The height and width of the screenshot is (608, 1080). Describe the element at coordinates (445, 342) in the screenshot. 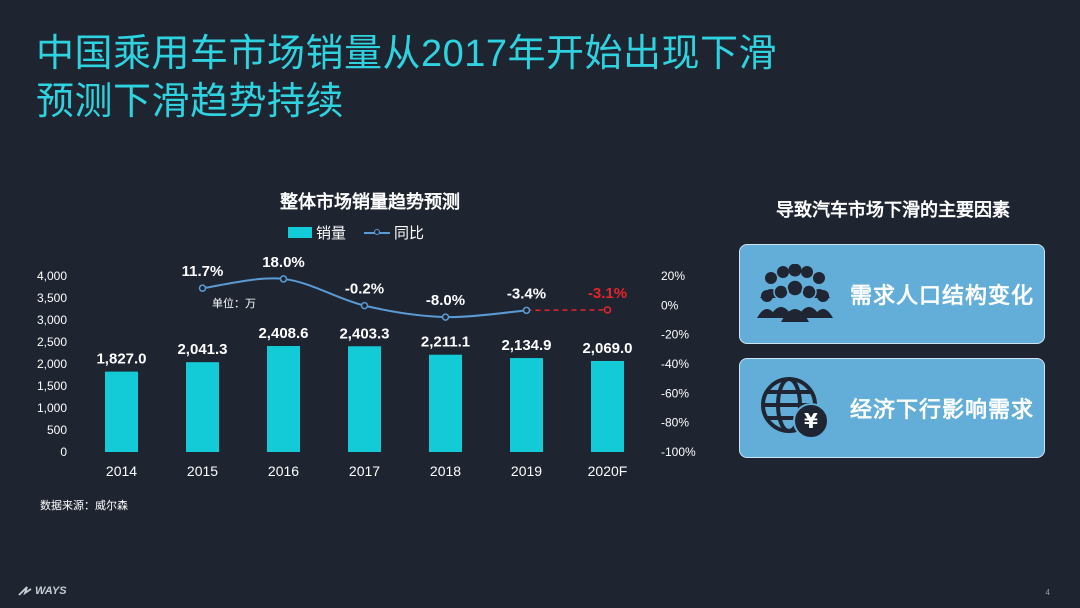

I see `bar-data-label: 2,211.1` at that location.